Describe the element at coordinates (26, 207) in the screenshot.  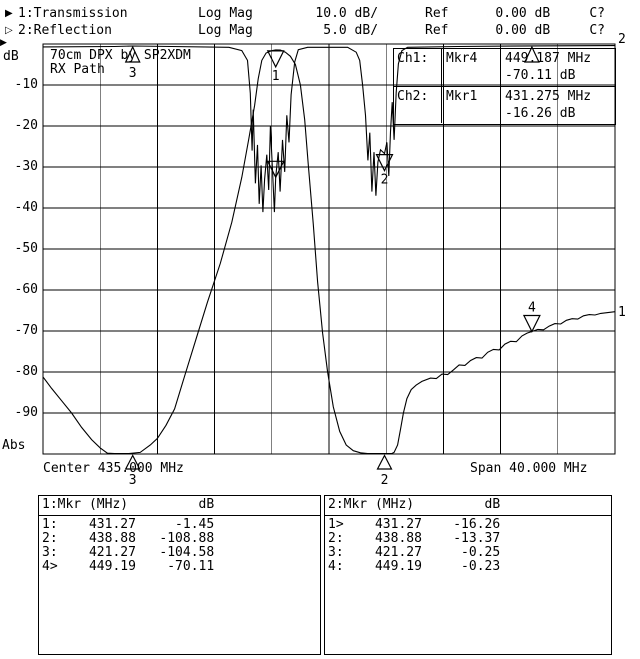
I see `y-axis-tick-label: -40` at that location.